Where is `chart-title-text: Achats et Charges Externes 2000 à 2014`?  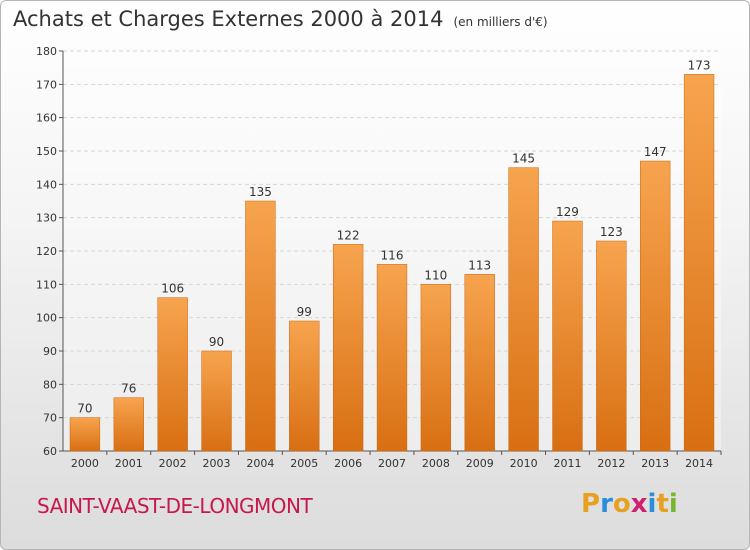 chart-title-text: Achats et Charges Externes 2000 à 2014 is located at coordinates (228, 19).